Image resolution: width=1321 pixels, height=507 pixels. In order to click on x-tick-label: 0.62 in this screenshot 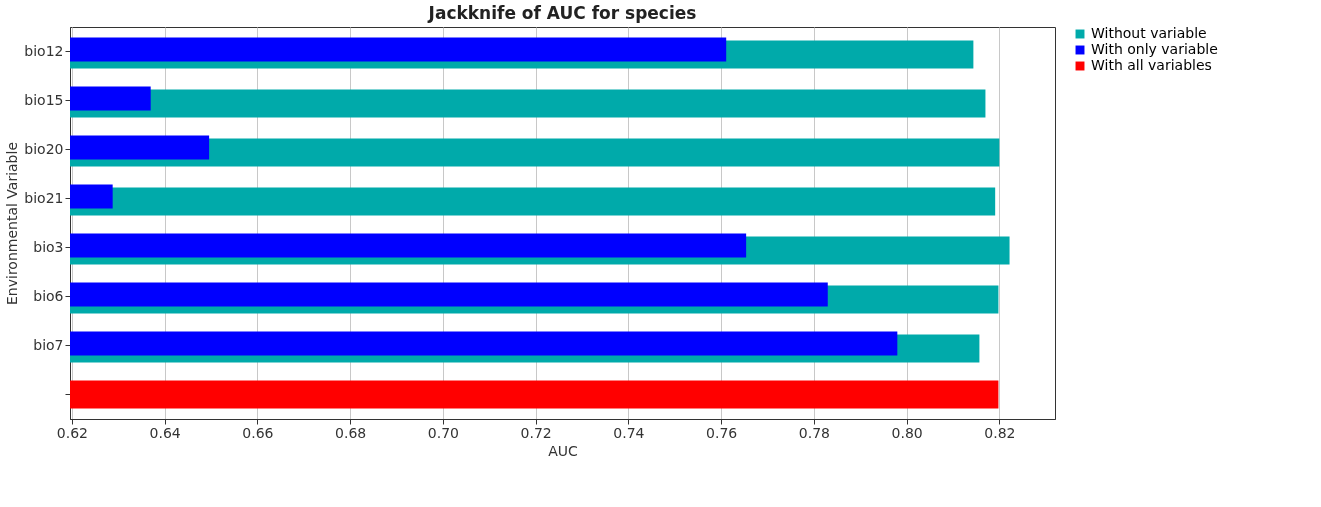, I will do `click(72, 432)`.